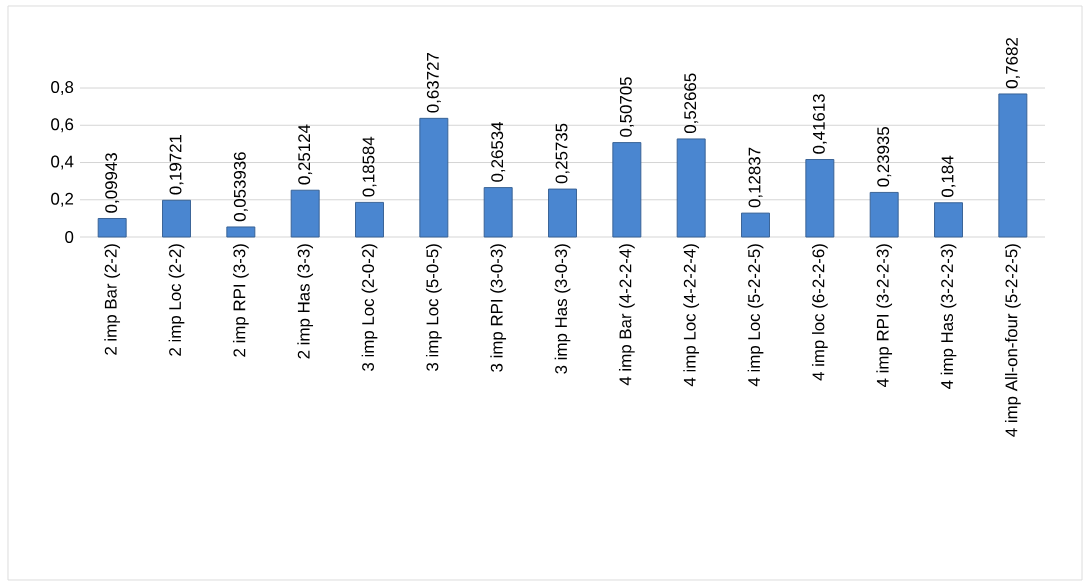  What do you see at coordinates (948, 316) in the screenshot?
I see `x-tick-label: 4 imp Has (3-2-2-3)` at bounding box center [948, 316].